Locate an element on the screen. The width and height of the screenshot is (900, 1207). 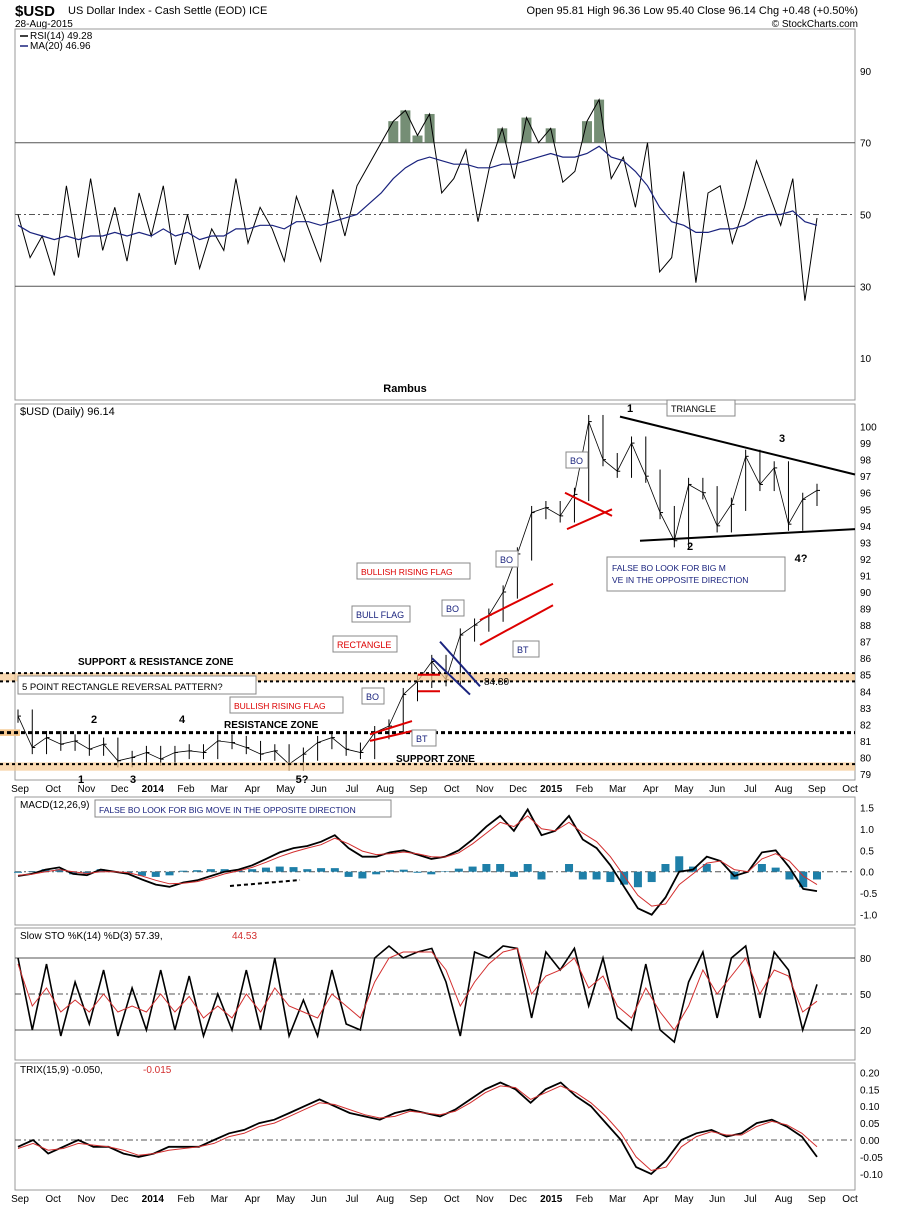
x-label-top-11: Aug is located at coordinates (385, 789).